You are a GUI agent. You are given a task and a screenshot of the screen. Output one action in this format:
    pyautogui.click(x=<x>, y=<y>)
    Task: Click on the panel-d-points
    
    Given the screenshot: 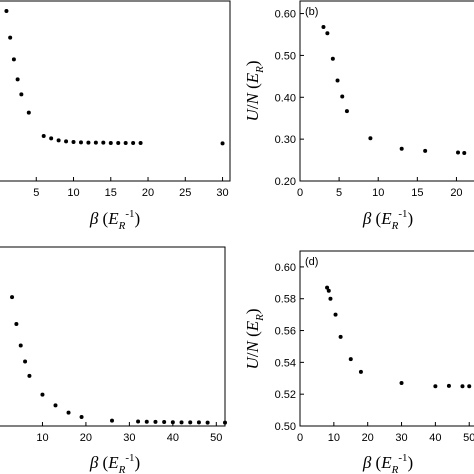 What is the action you would take?
    pyautogui.click(x=398, y=337)
    